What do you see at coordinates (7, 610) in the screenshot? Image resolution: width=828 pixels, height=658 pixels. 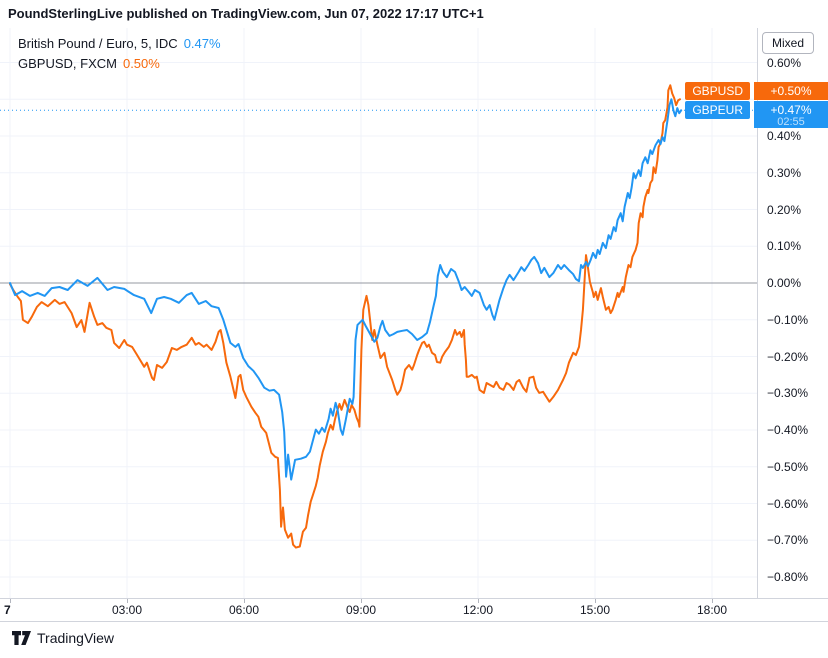 I see `time-tick-label: 7` at bounding box center [7, 610].